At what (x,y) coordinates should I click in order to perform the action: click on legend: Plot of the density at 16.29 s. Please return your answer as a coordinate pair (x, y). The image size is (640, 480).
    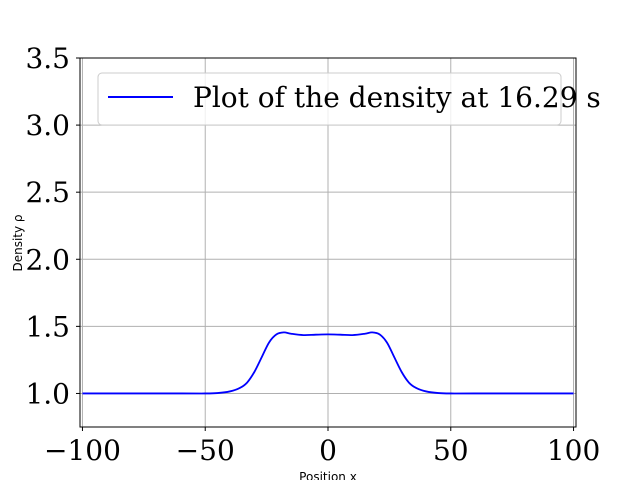
    Looking at the image, I should click on (349, 99).